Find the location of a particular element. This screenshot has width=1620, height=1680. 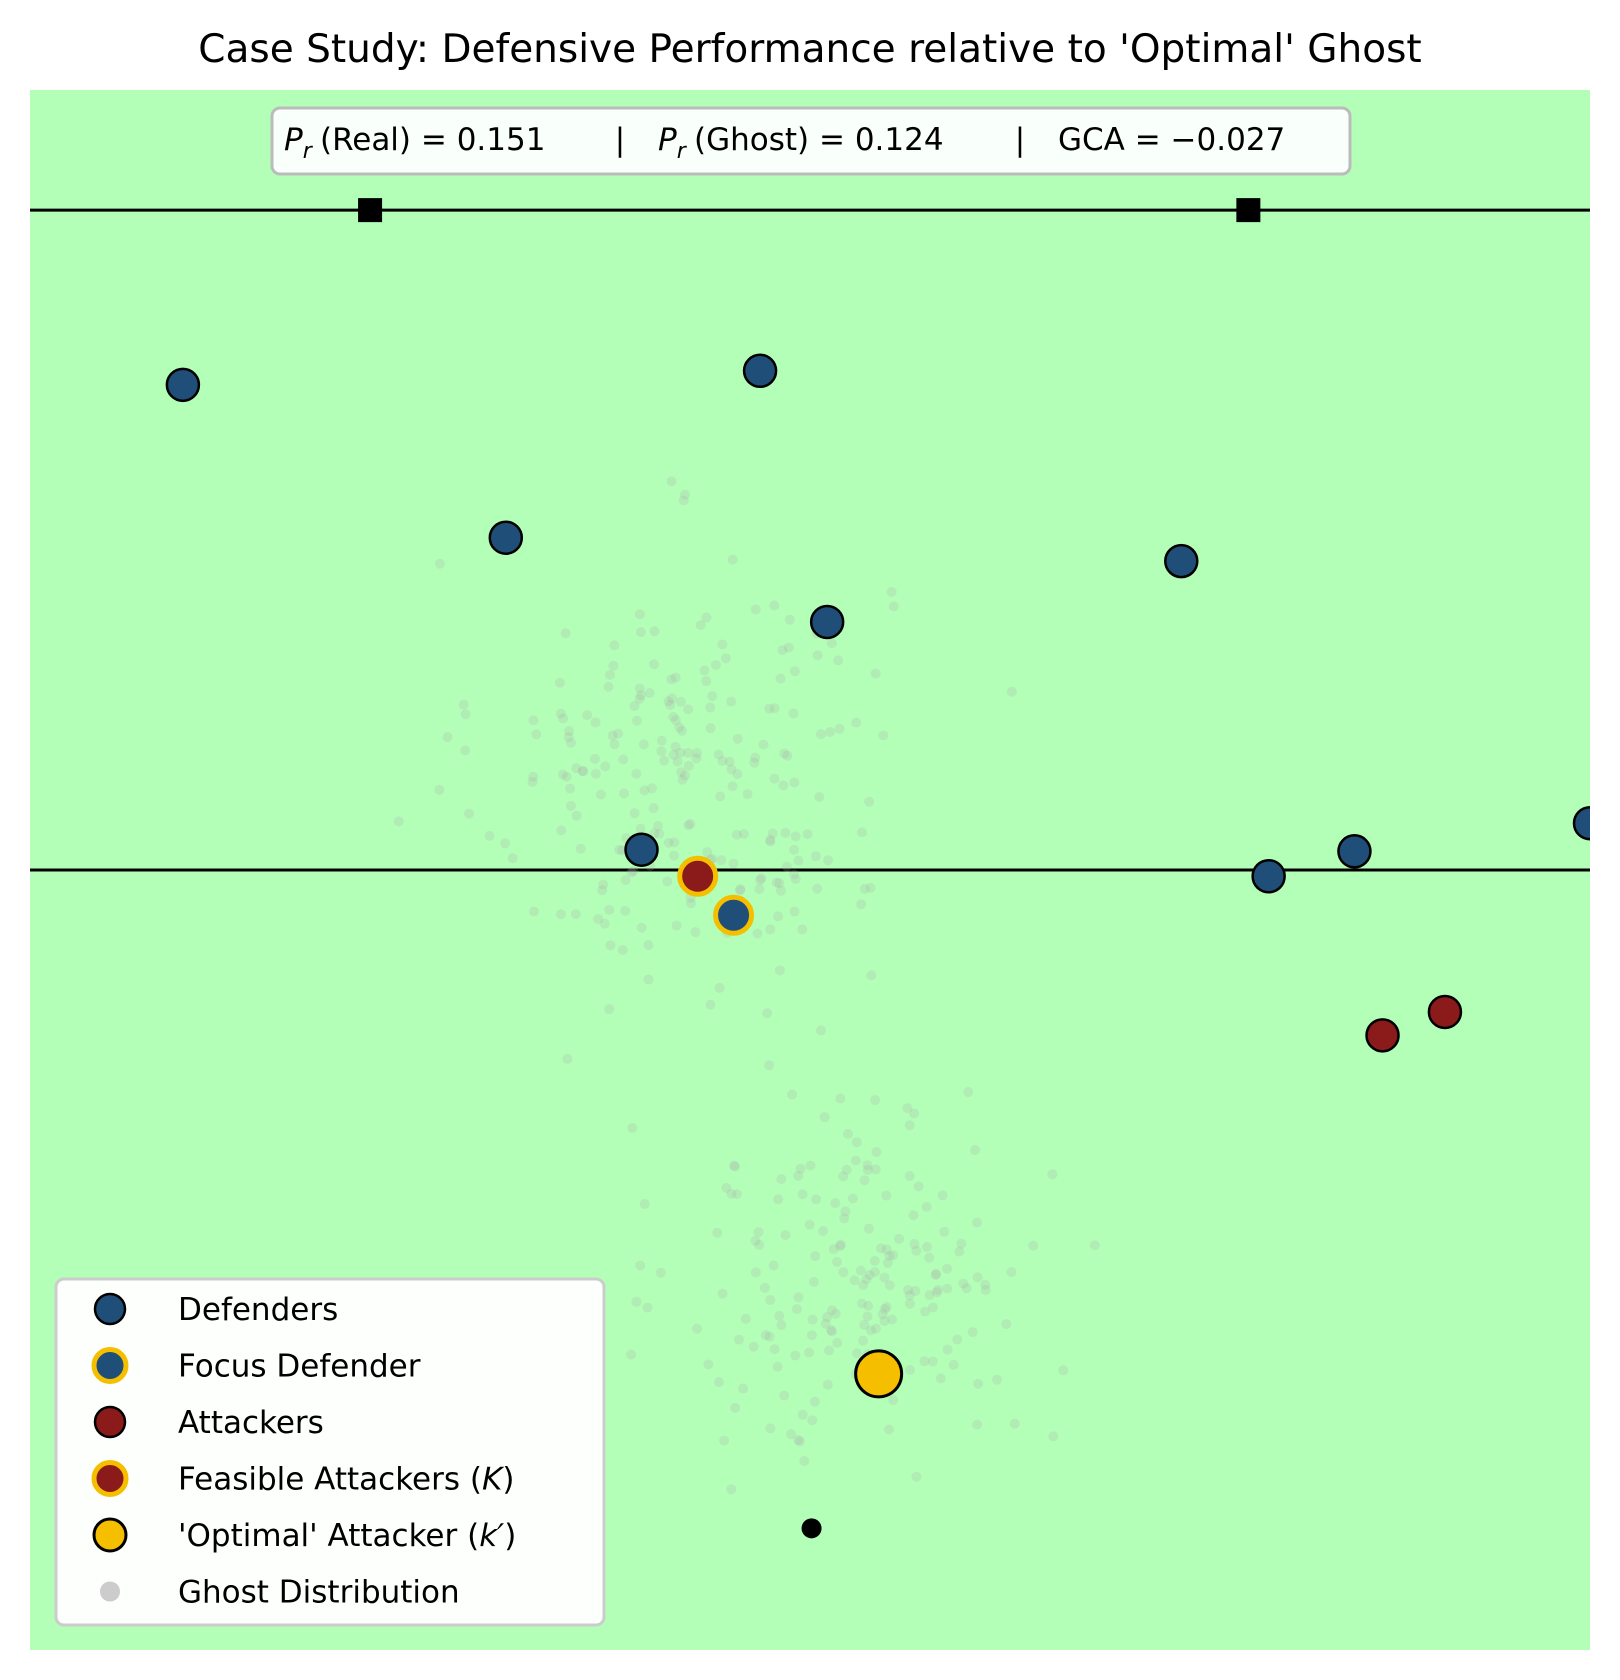

defender-point is located at coordinates (641, 849).